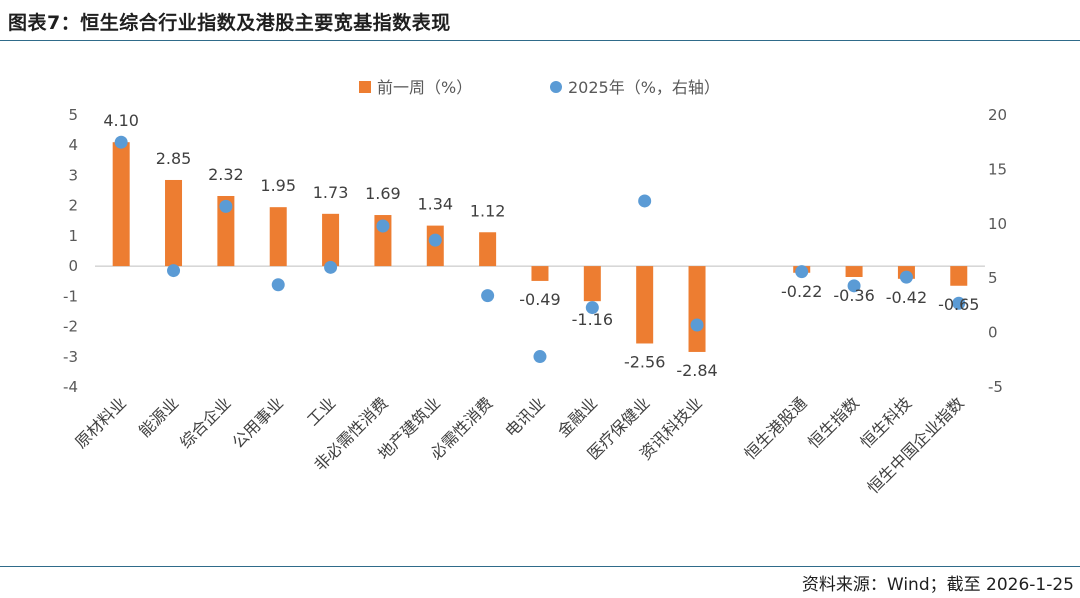 The width and height of the screenshot is (1080, 598). I want to click on bar-data-label: 1.73, so click(331, 192).